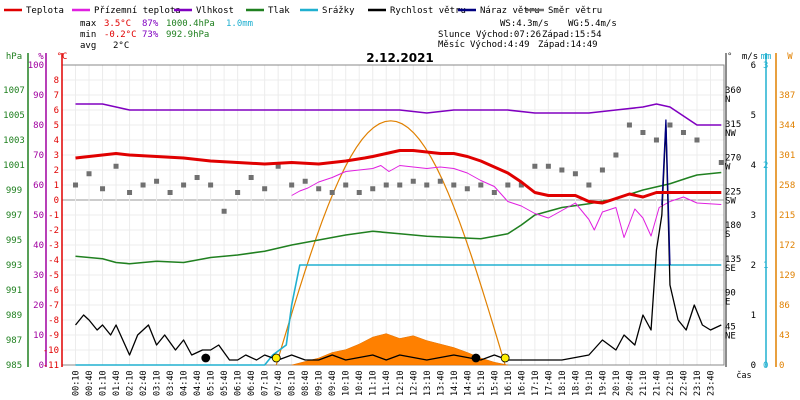  Describe the element at coordinates (333, 383) in the screenshot. I see `x-tick-label: 09:40` at that location.